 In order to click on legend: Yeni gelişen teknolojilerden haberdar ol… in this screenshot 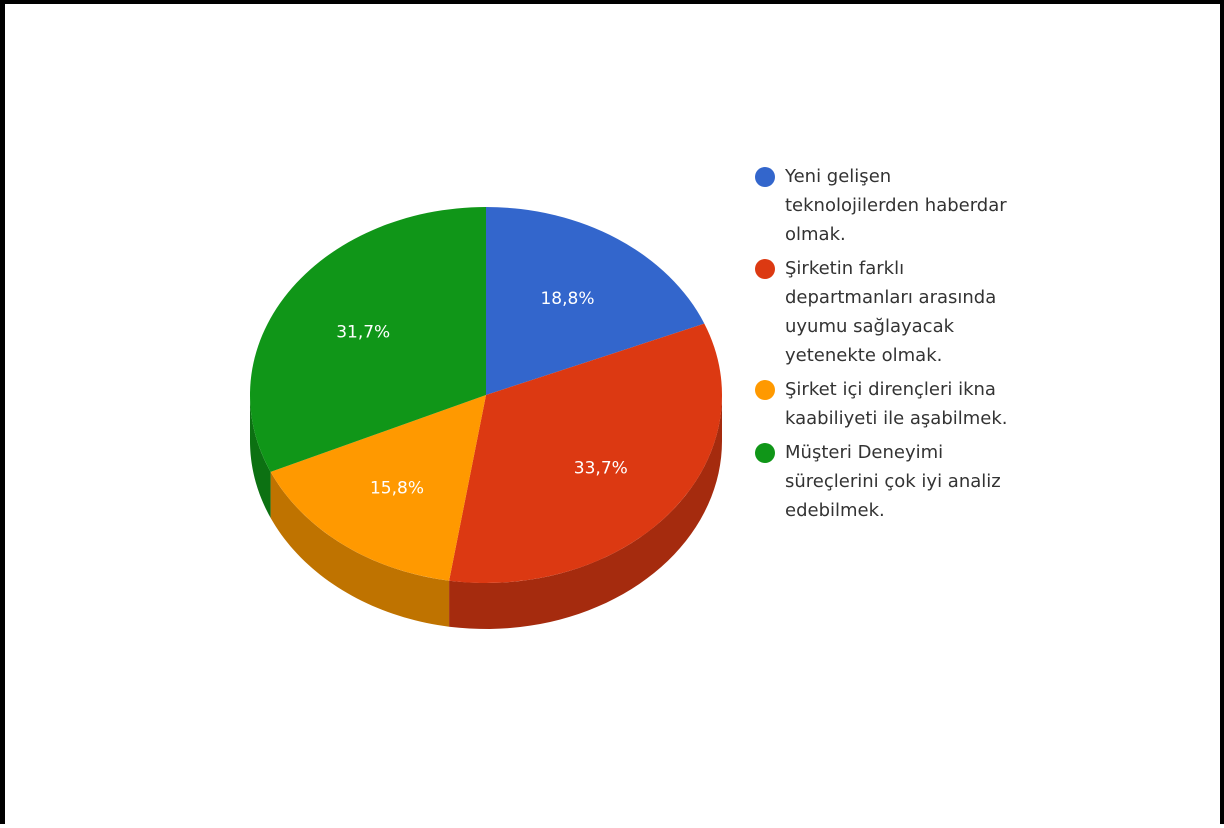, I will do `click(890, 346)`.